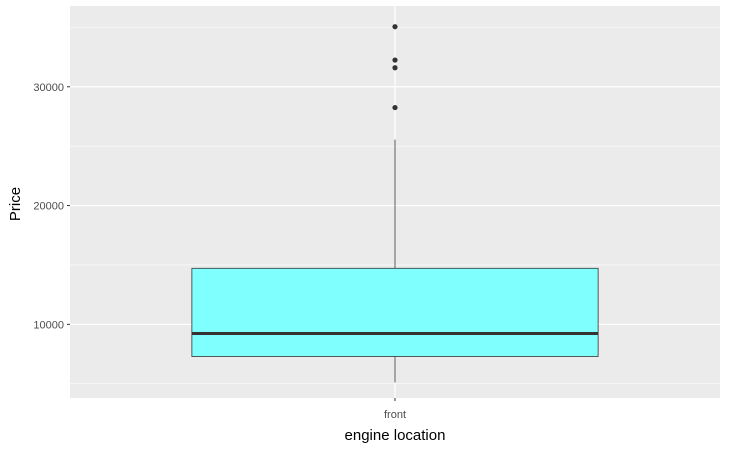  I want to click on iqr-box, so click(395, 312).